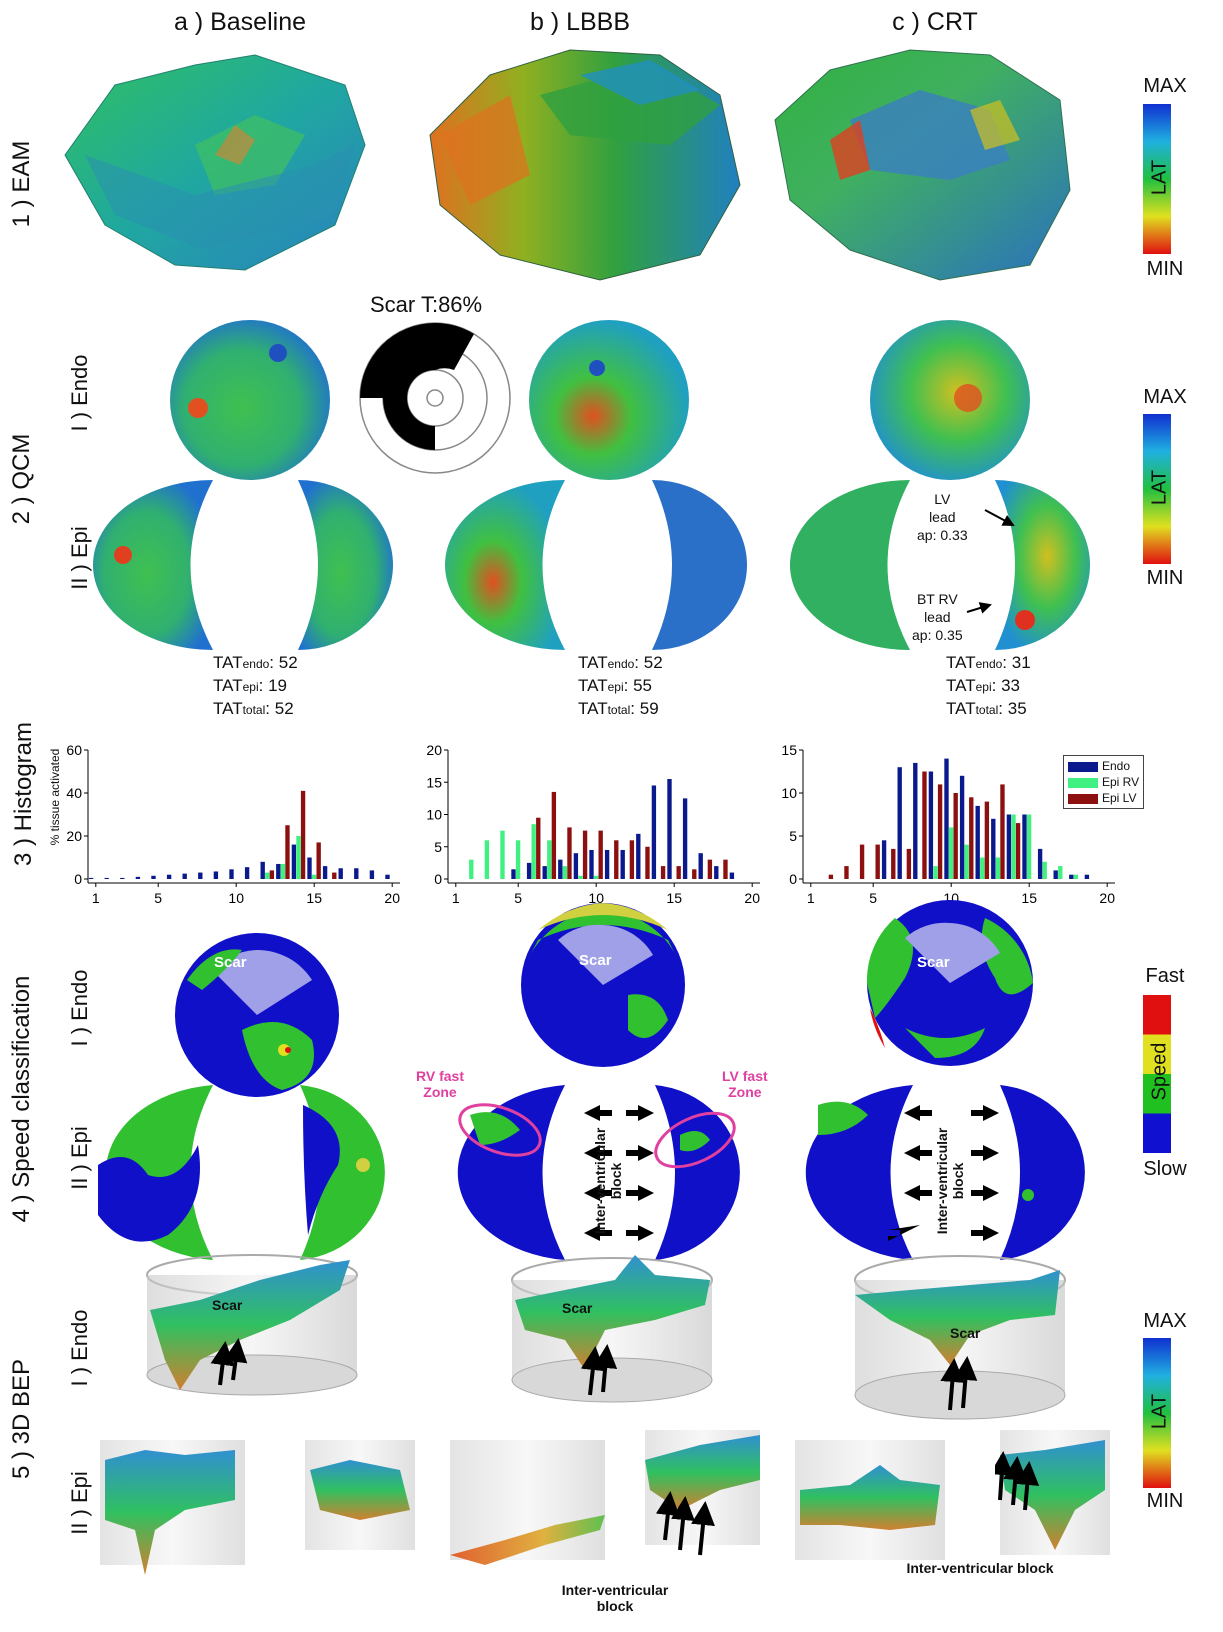  Describe the element at coordinates (620, 662) in the screenshot. I see `tat-endo-lbbb: TATendo: 52` at that location.